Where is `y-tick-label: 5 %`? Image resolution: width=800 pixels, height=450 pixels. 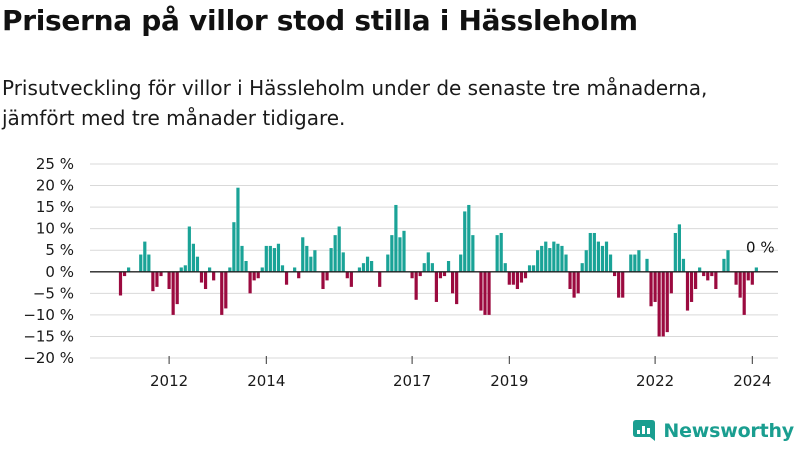 y-tick-label: 5 % is located at coordinates (59, 250).